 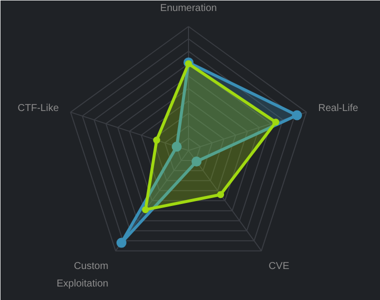 What do you see at coordinates (188, 8) in the screenshot?
I see `spoke-label: Enumeration` at bounding box center [188, 8].